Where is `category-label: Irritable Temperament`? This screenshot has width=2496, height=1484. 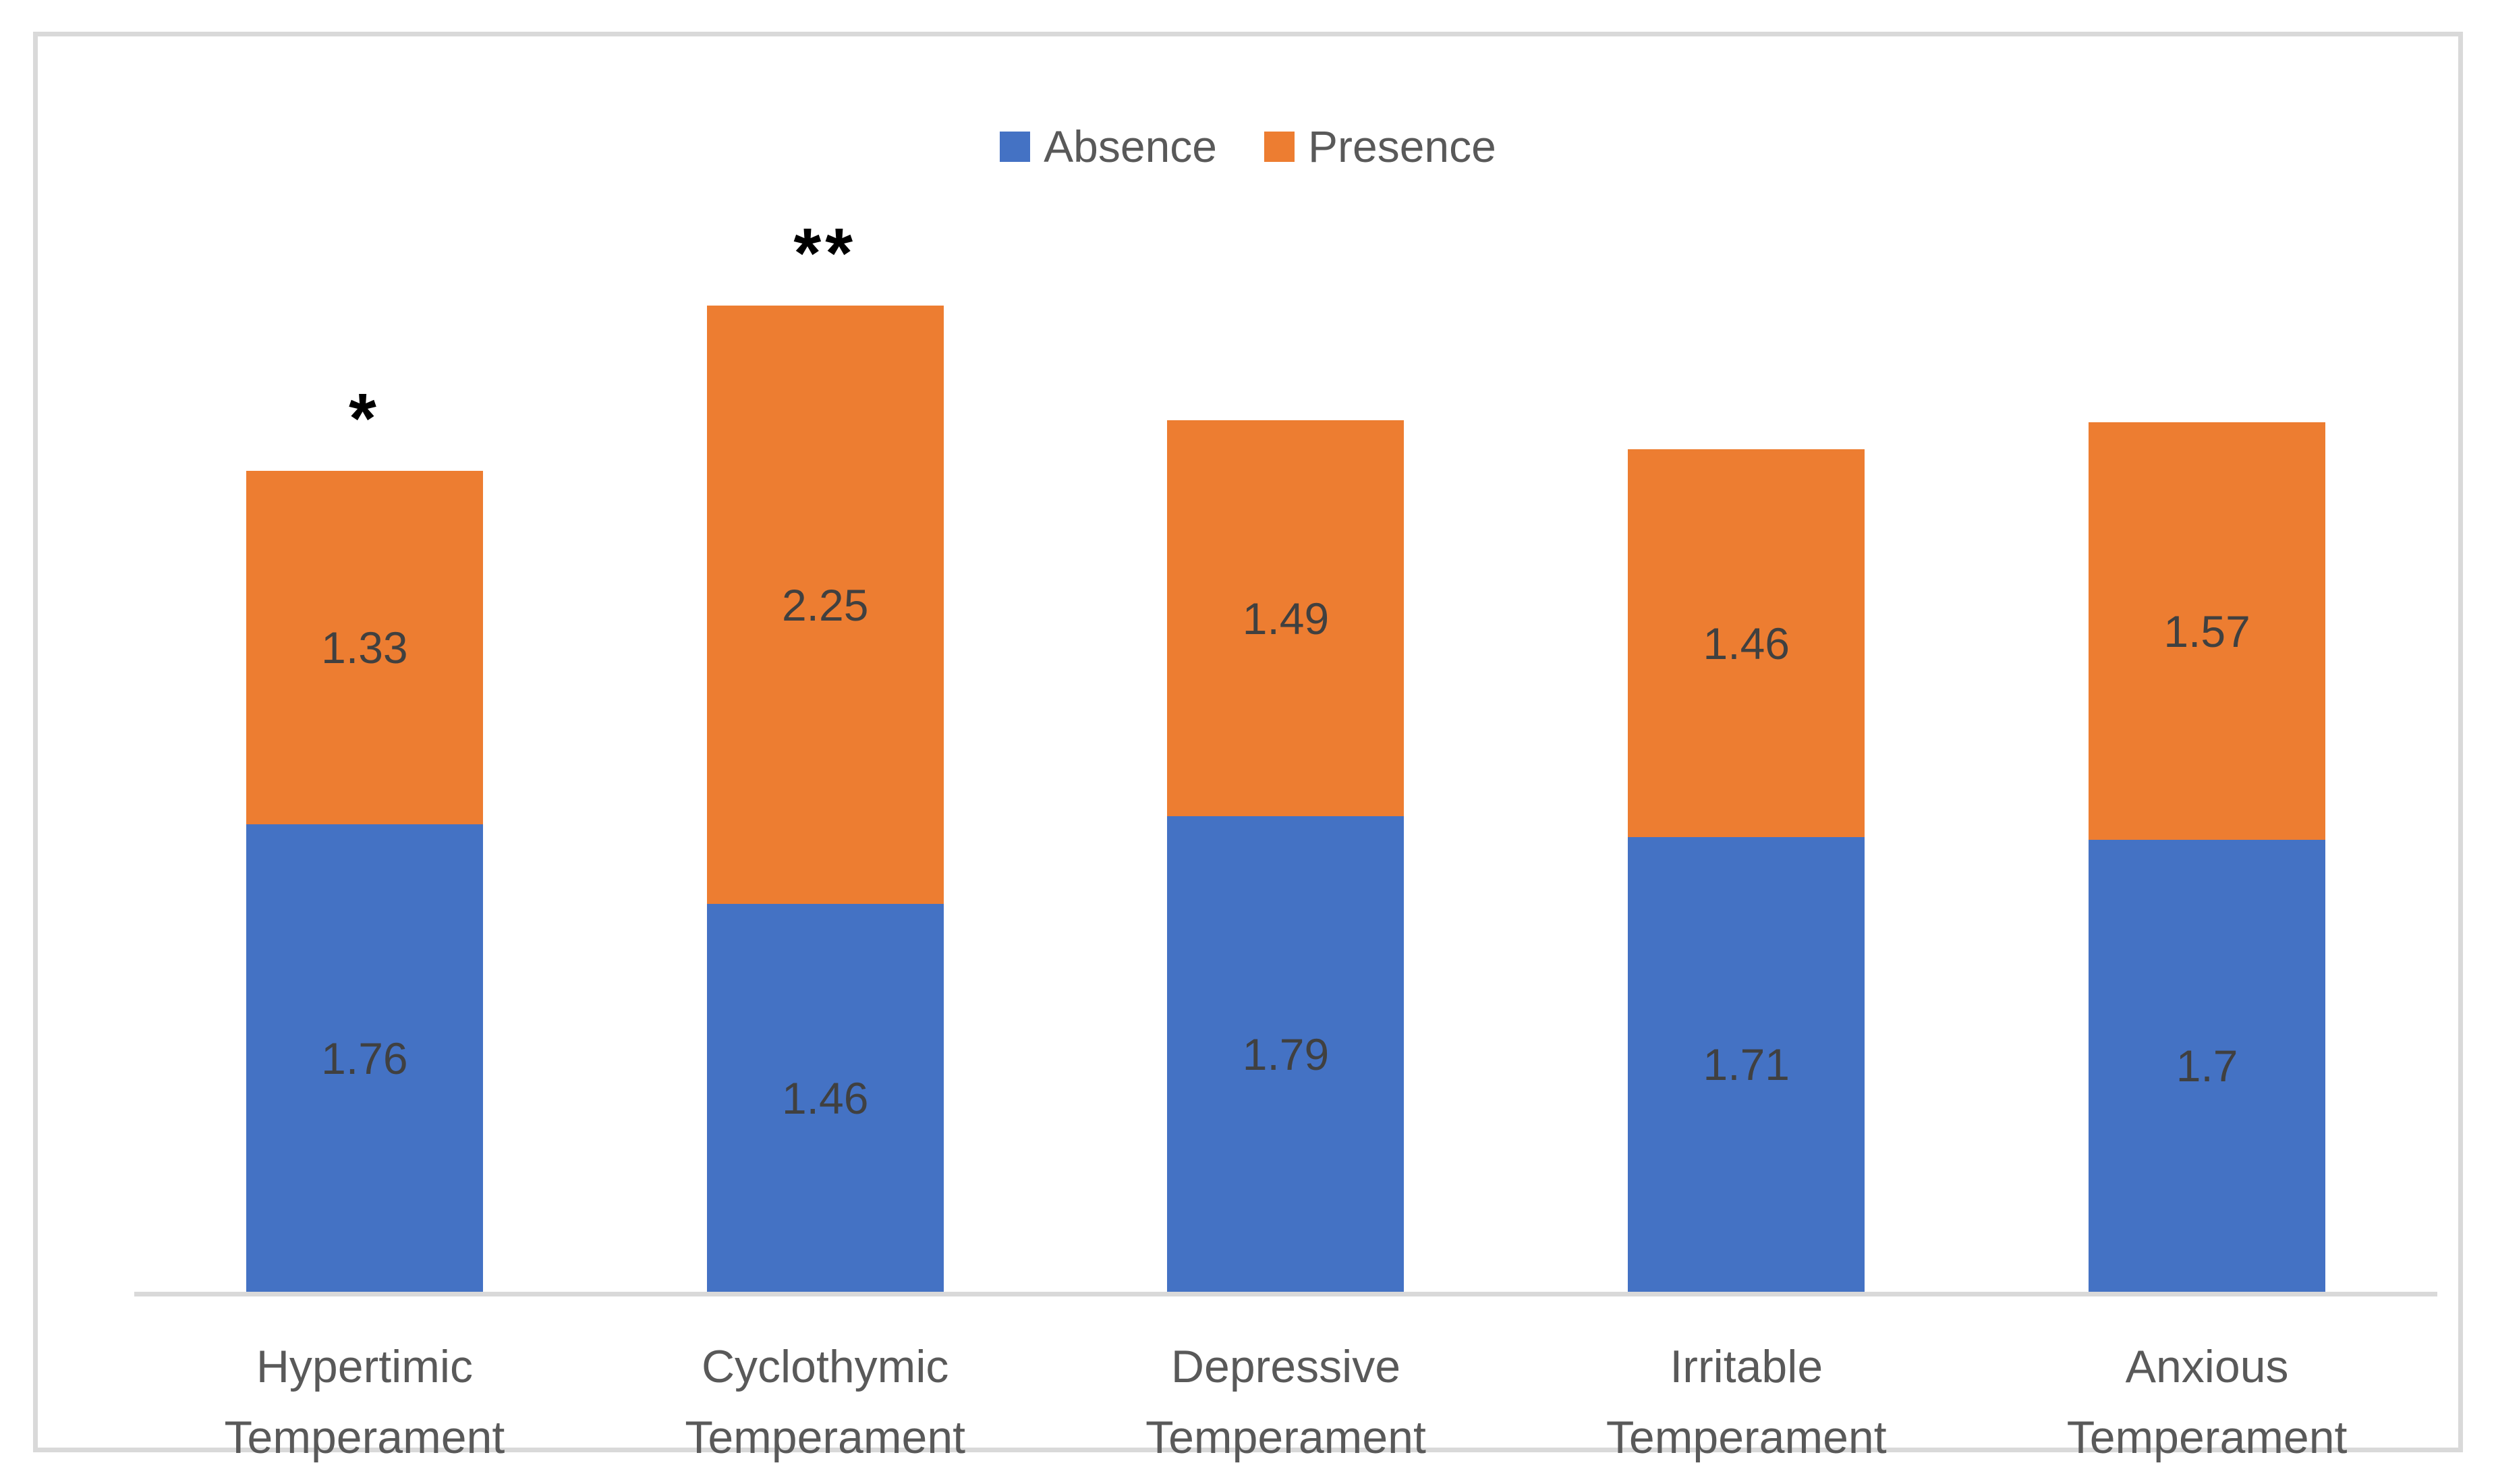
category-label: Irritable Temperament is located at coordinates (1746, 1402).